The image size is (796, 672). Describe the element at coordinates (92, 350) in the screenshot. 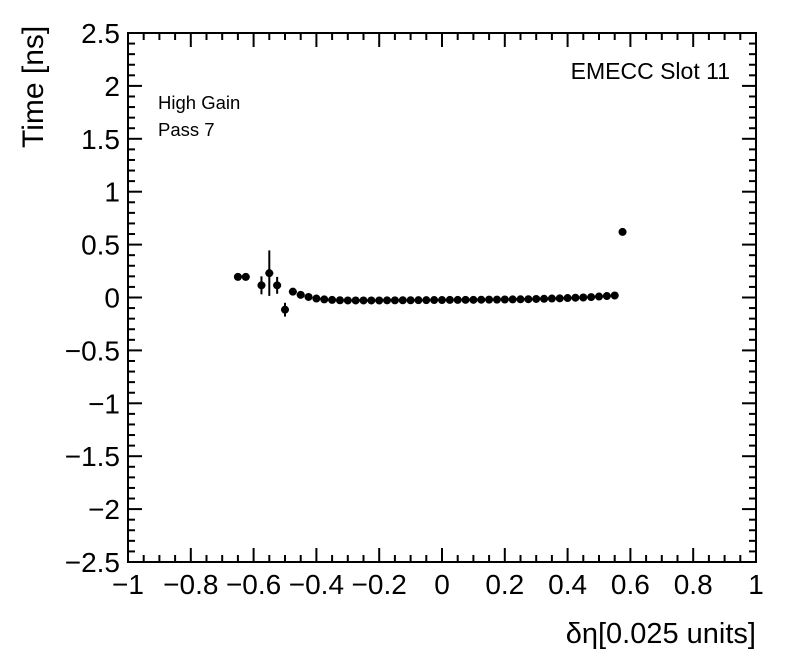

I see `y-tick-label: −0.5` at that location.